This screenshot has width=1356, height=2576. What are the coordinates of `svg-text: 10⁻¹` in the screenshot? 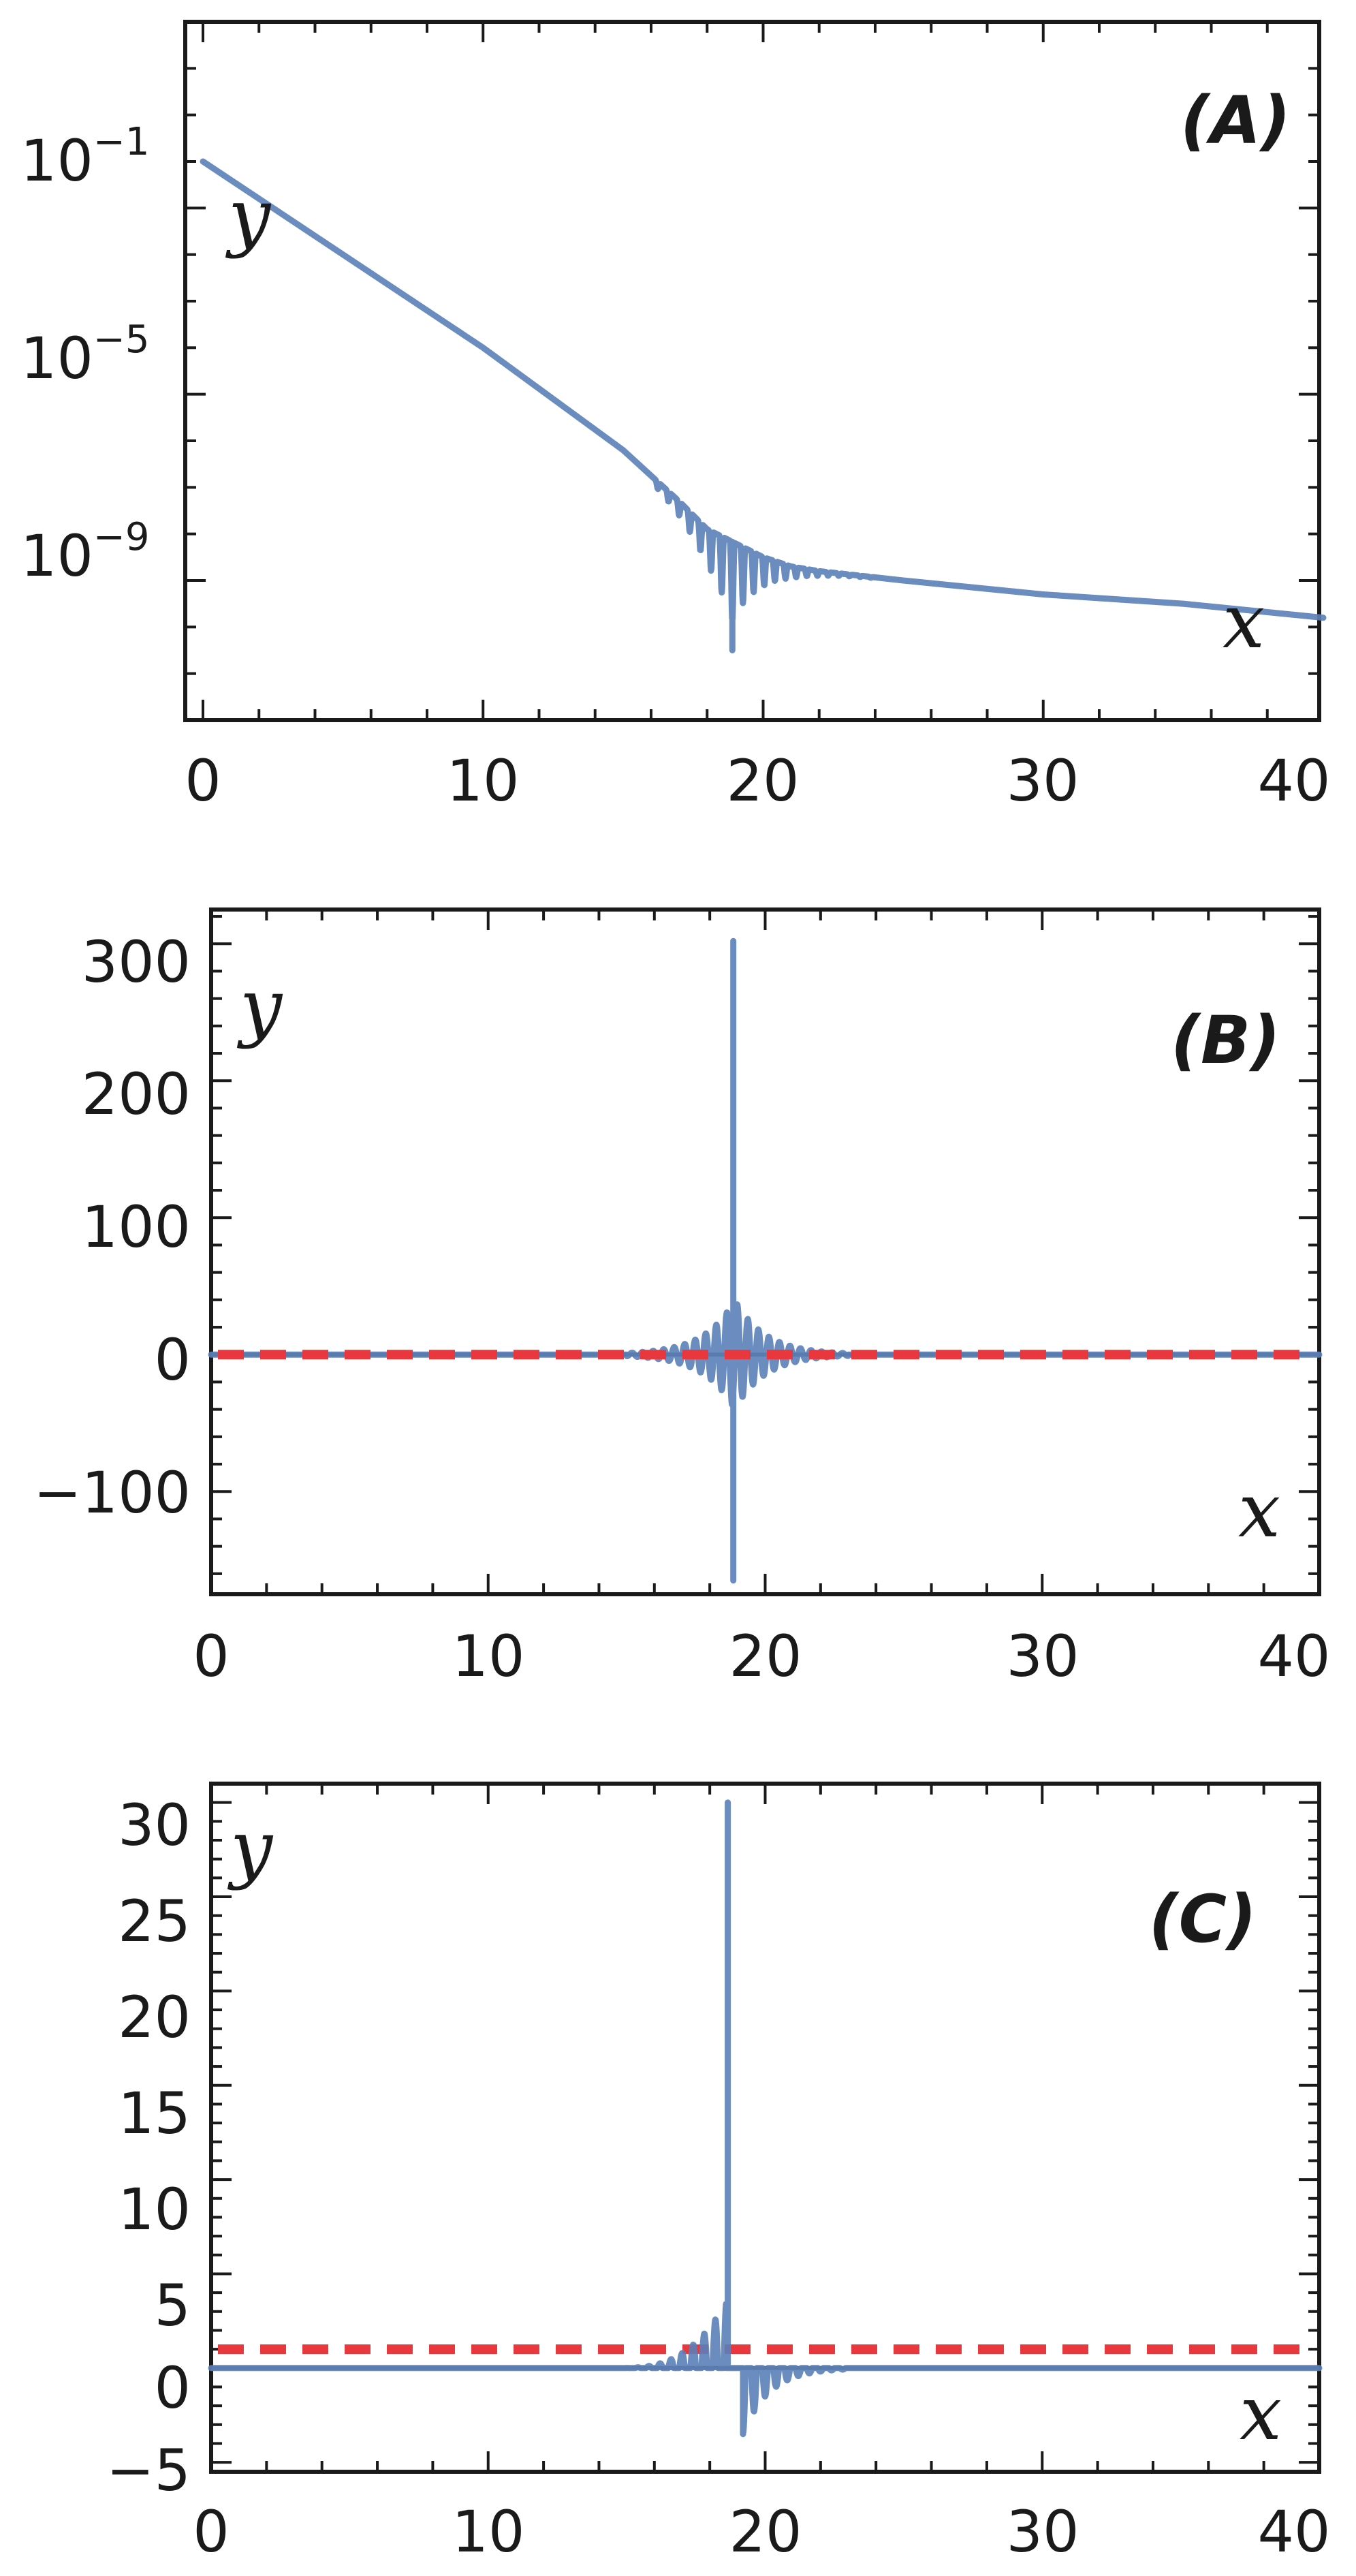 It's located at (84, 157).